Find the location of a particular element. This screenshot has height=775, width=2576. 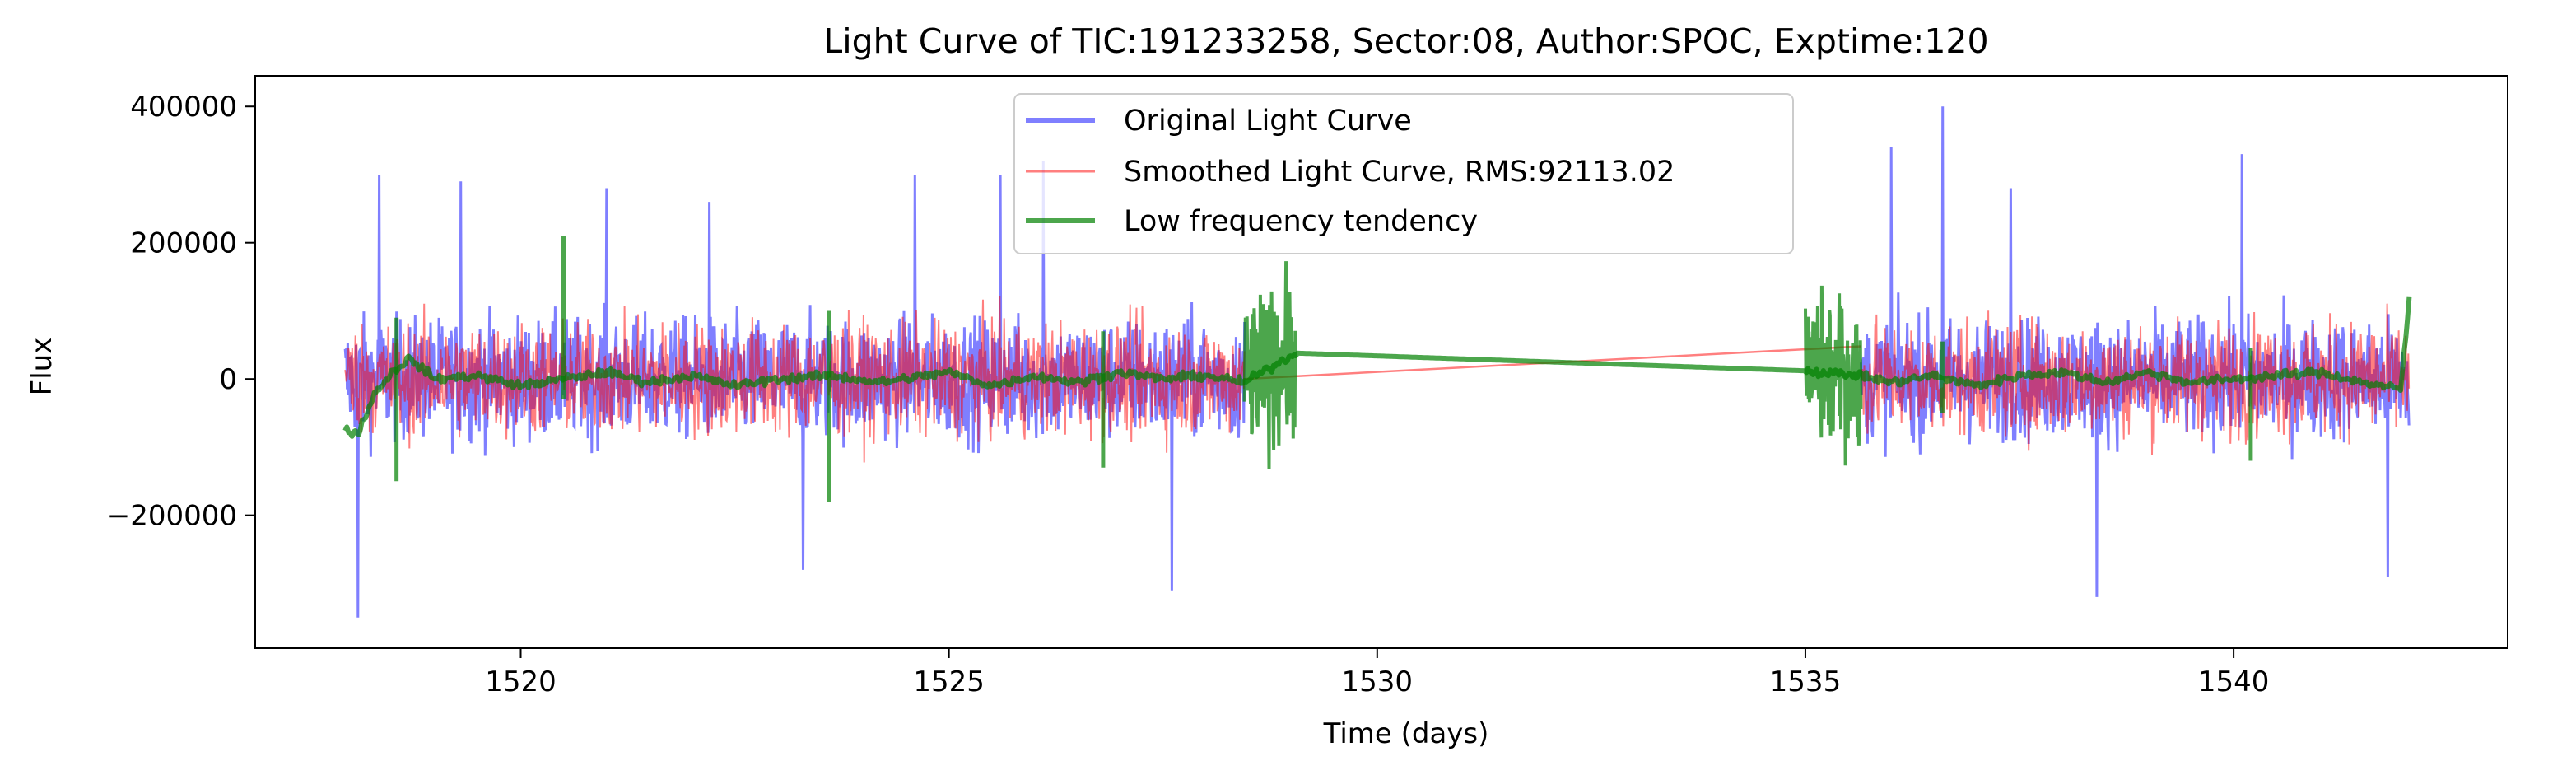

x-tick-label-3: 1535 is located at coordinates (1806, 681).